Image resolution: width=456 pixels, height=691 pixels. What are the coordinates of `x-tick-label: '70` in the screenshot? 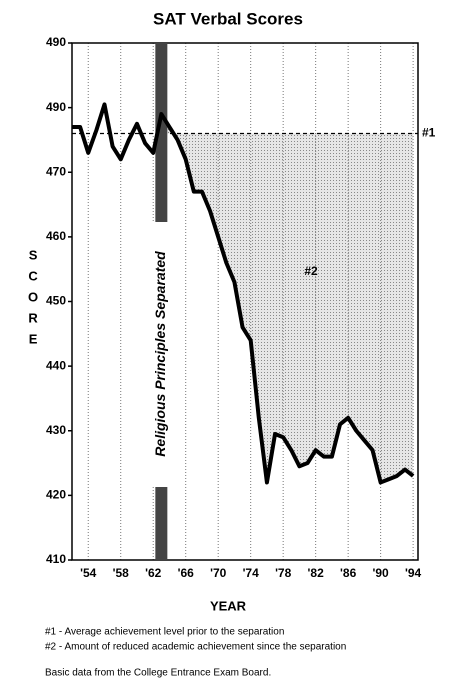 It's located at (218, 573).